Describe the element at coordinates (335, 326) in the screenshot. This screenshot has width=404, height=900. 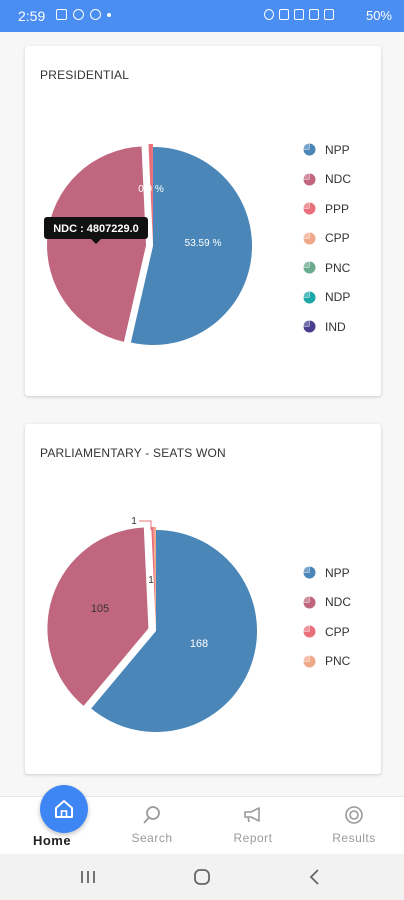
I see `legend-label: IND` at that location.